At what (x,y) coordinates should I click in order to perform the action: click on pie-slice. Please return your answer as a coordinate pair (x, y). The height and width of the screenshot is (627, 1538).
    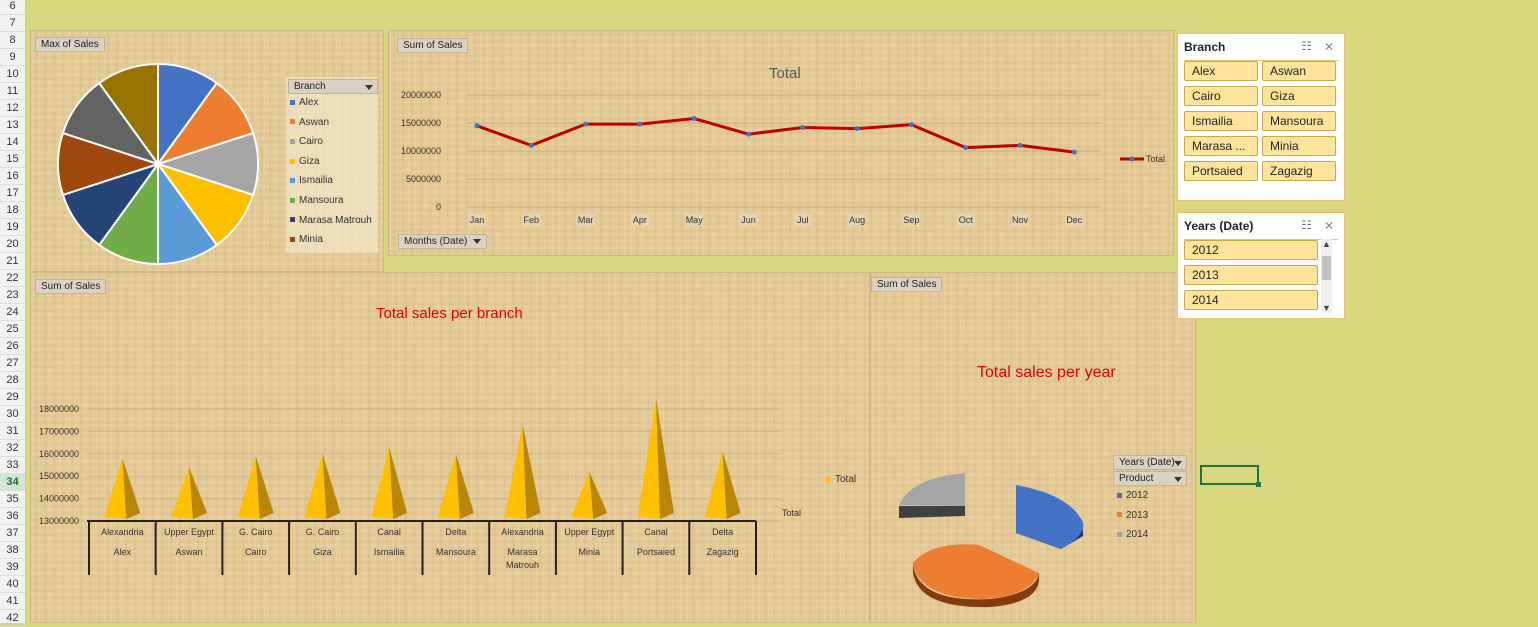
    Looking at the image, I should click on (128, 115).